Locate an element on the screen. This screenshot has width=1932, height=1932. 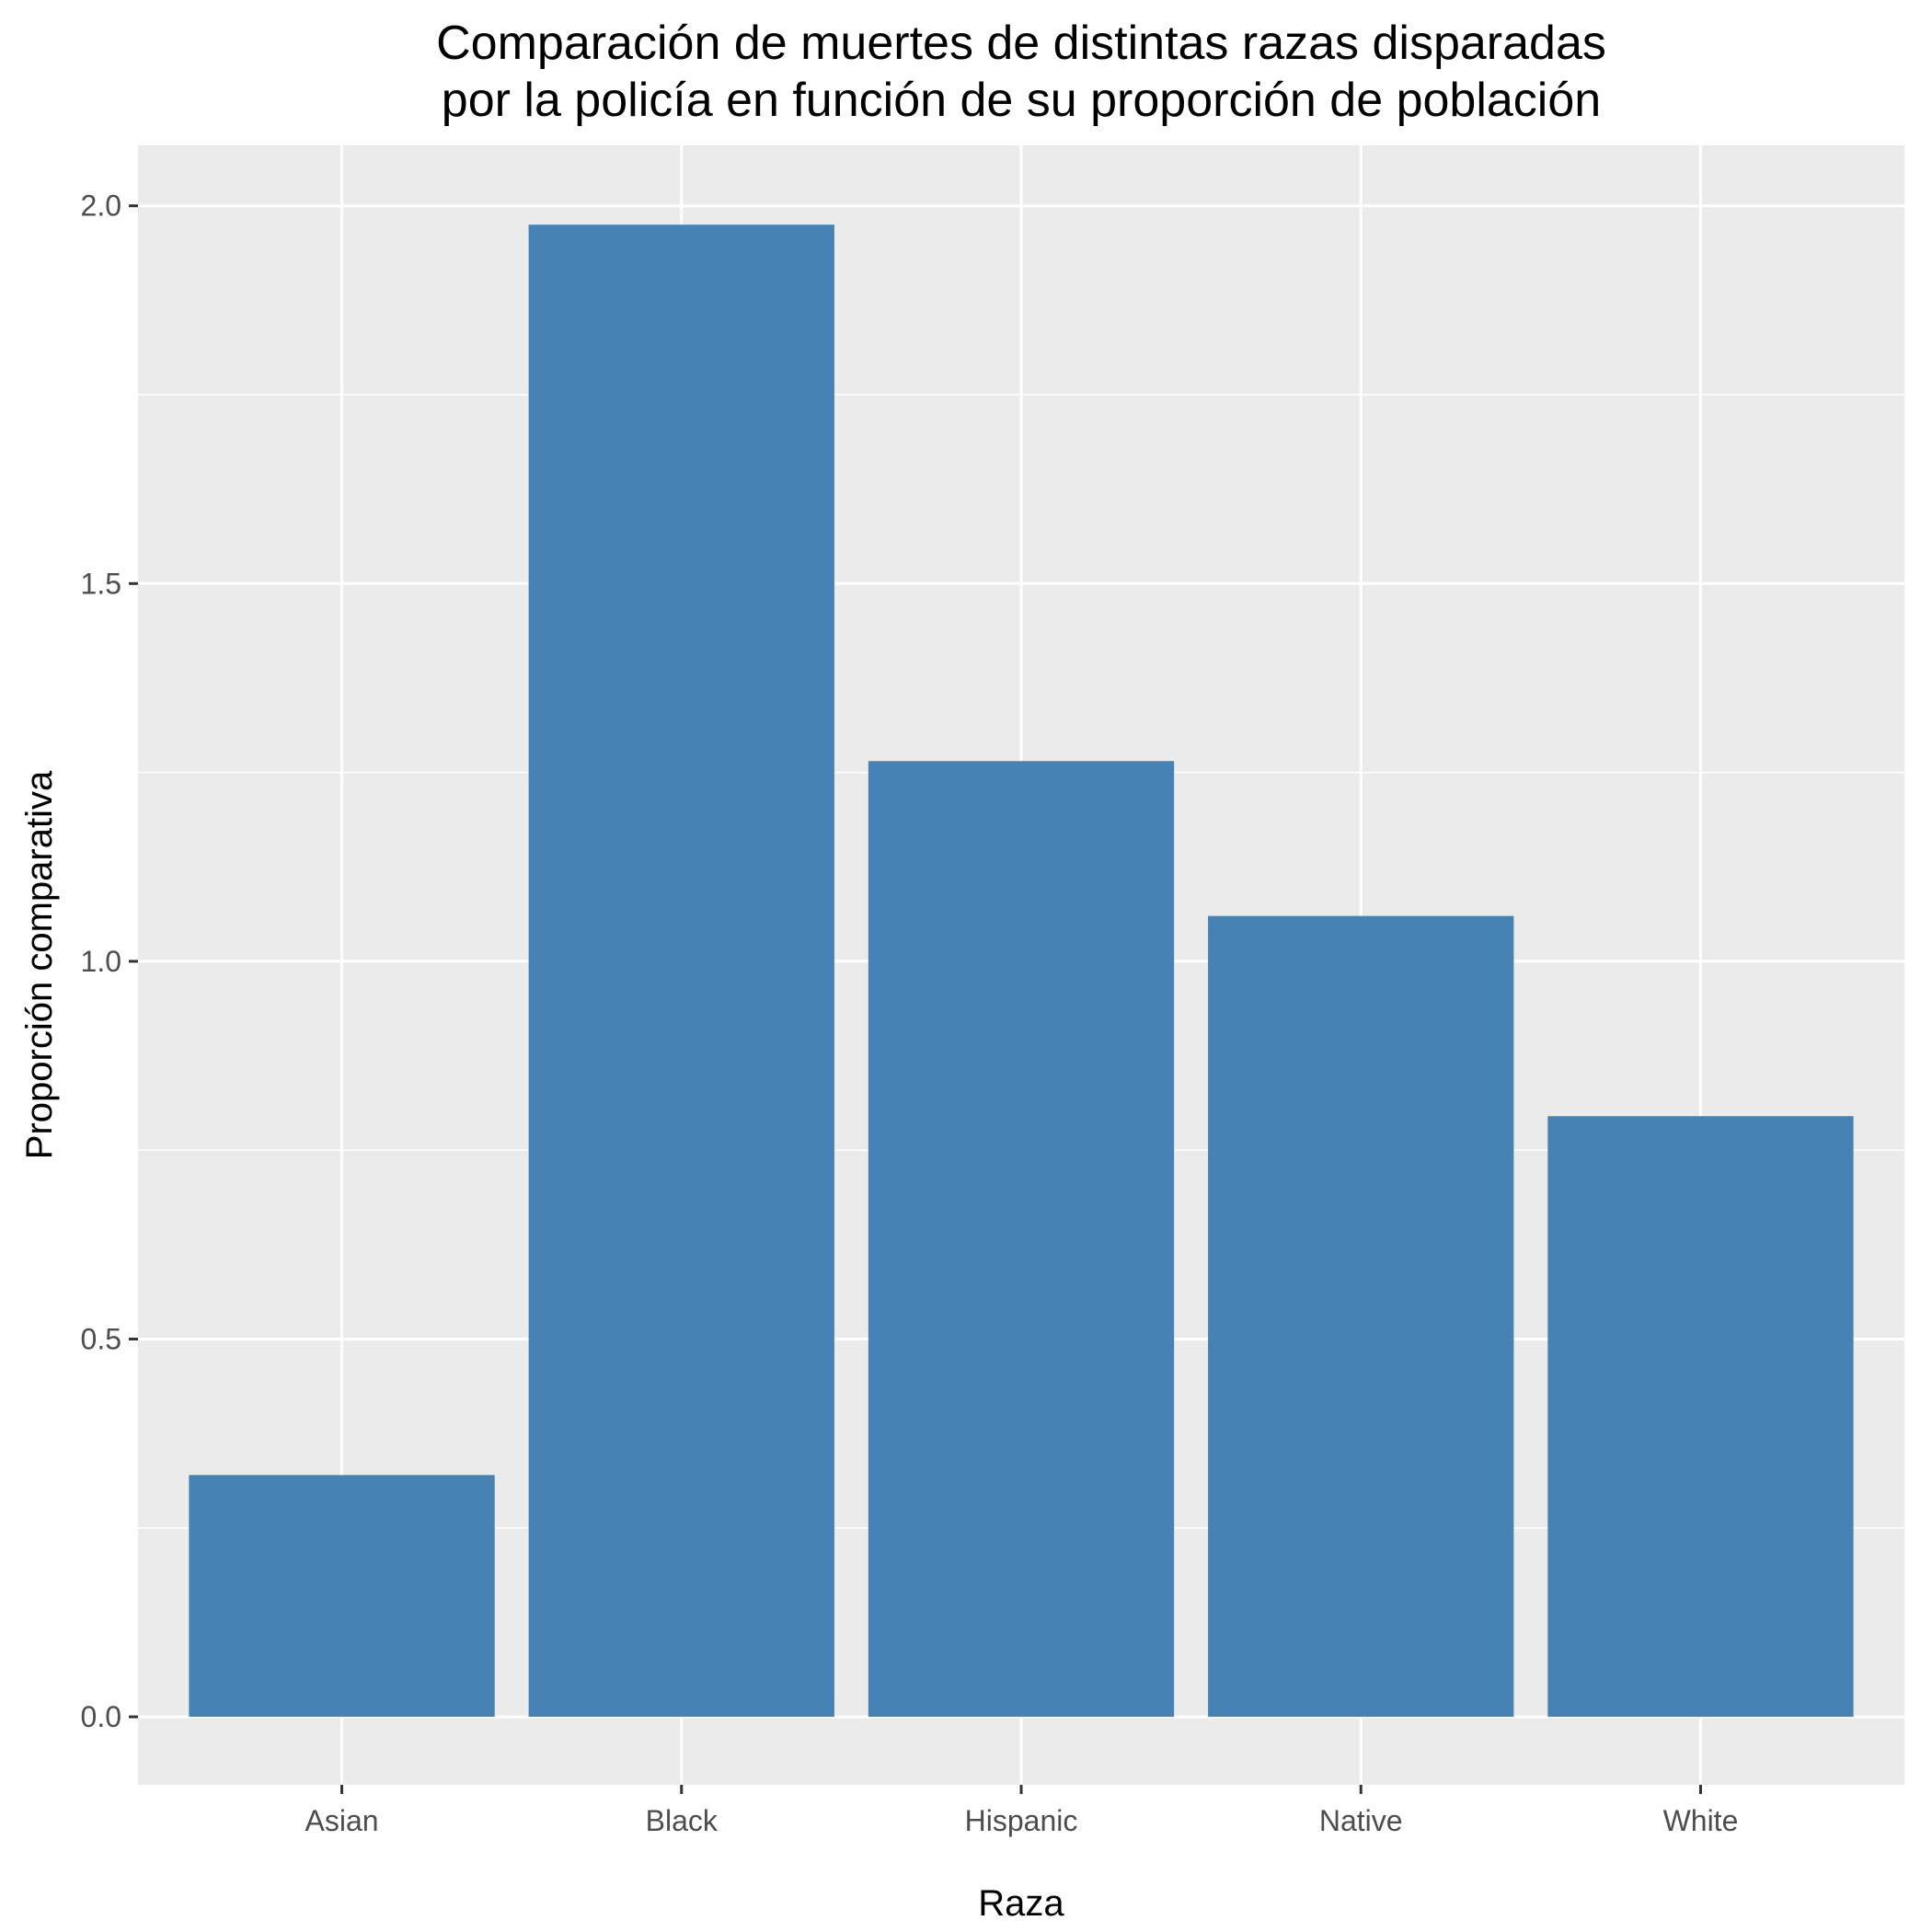
y-tick-label: 0.5 is located at coordinates (101, 1338).